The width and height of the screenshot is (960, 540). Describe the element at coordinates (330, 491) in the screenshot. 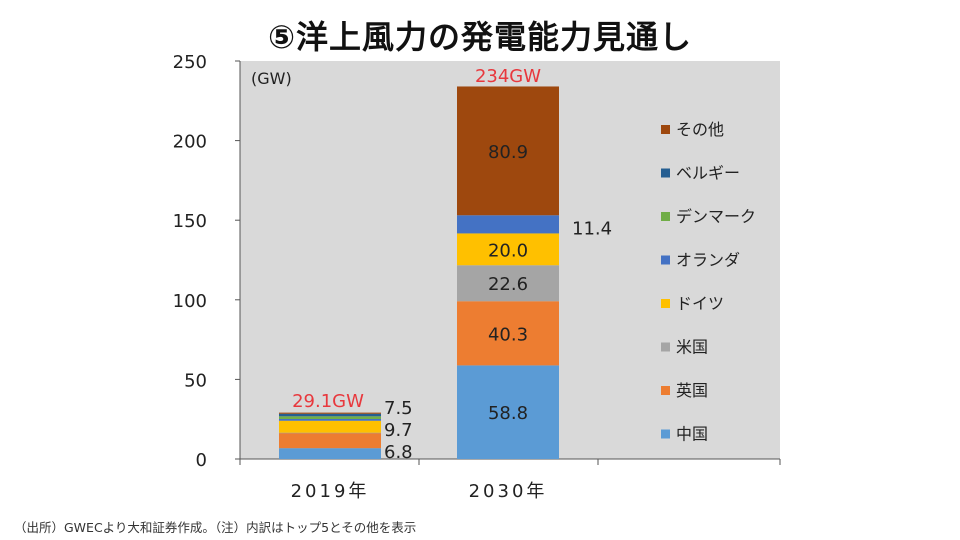

I see `x-category-label: 2019年` at that location.